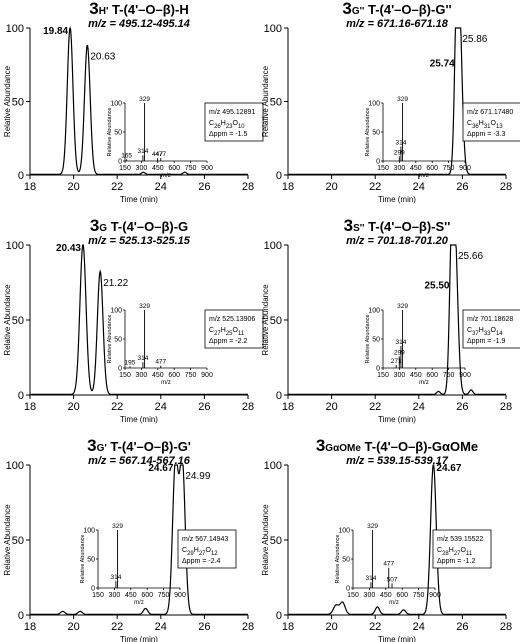  I want to click on peak-label: 20.63, so click(102, 57).